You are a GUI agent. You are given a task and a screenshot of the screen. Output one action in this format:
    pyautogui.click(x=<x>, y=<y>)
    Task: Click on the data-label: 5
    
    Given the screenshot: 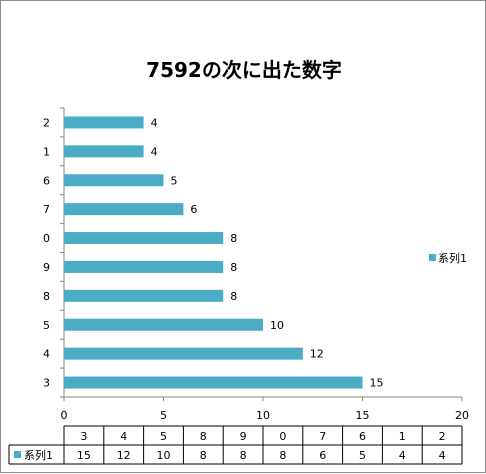 What is the action you would take?
    pyautogui.click(x=174, y=180)
    